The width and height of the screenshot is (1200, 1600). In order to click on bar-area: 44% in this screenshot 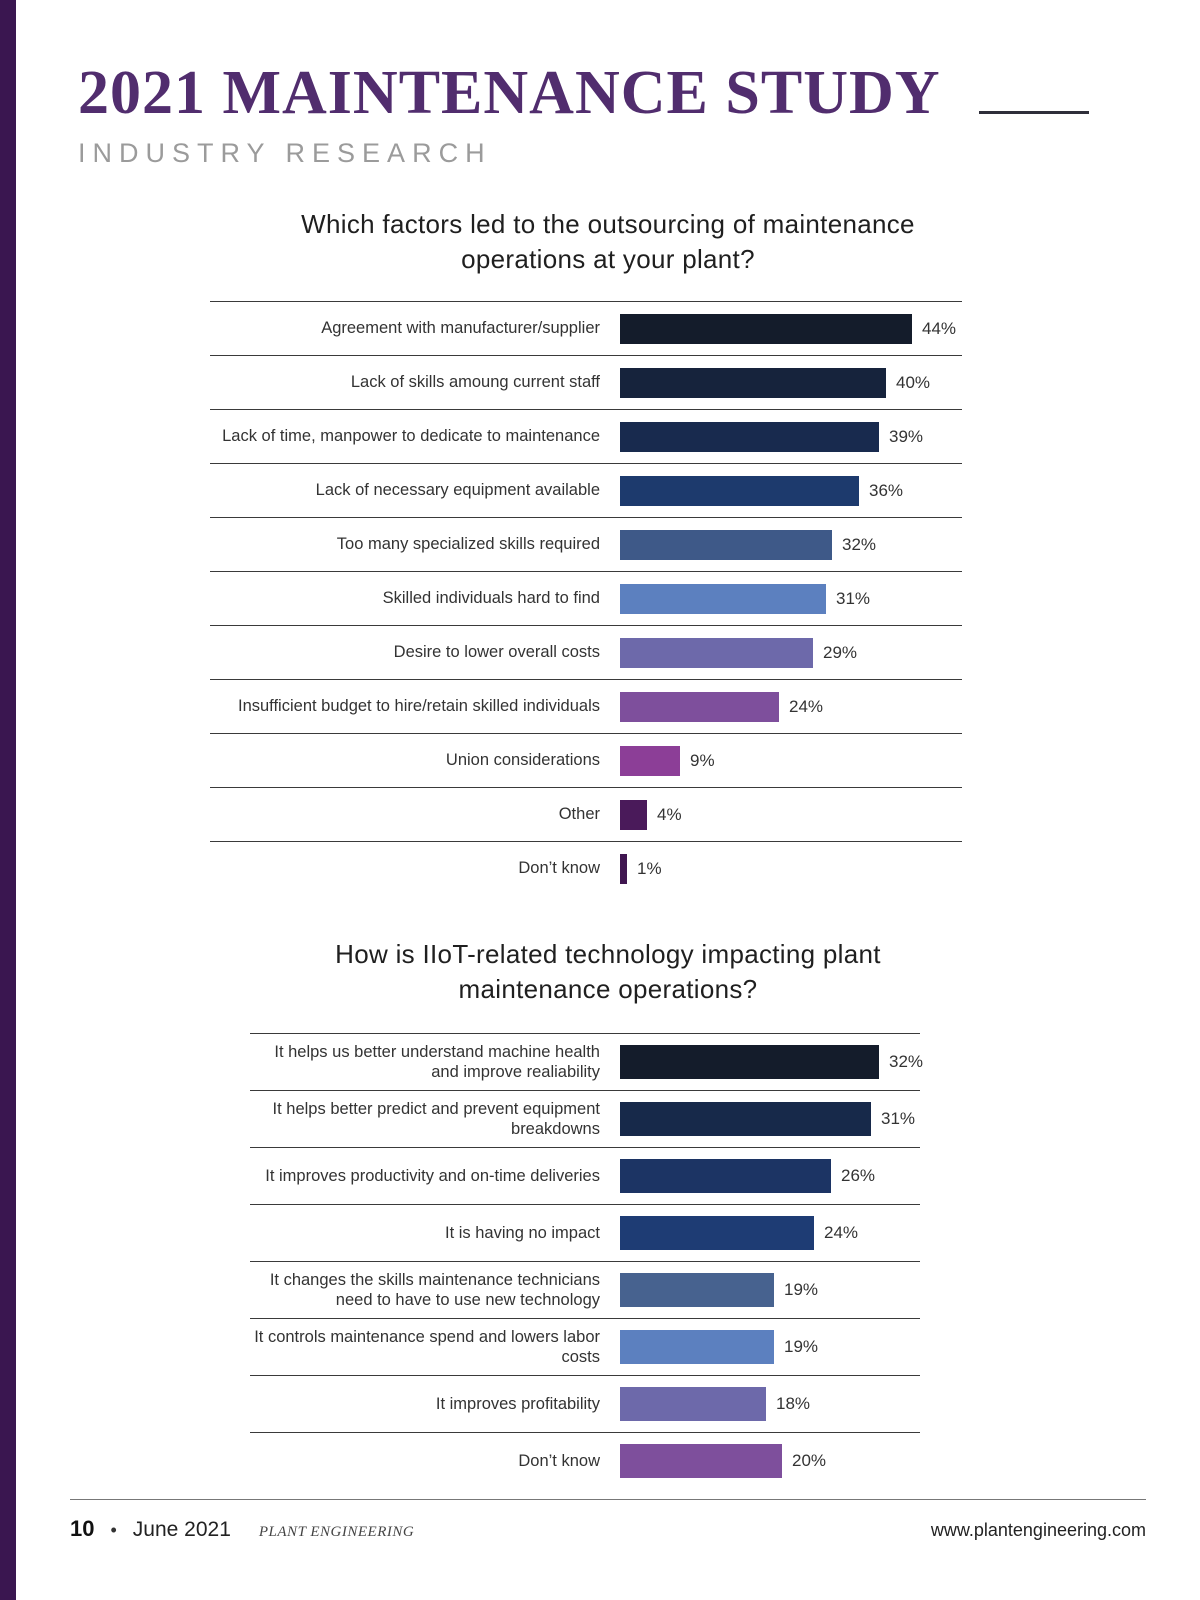, I will do `click(791, 328)`.